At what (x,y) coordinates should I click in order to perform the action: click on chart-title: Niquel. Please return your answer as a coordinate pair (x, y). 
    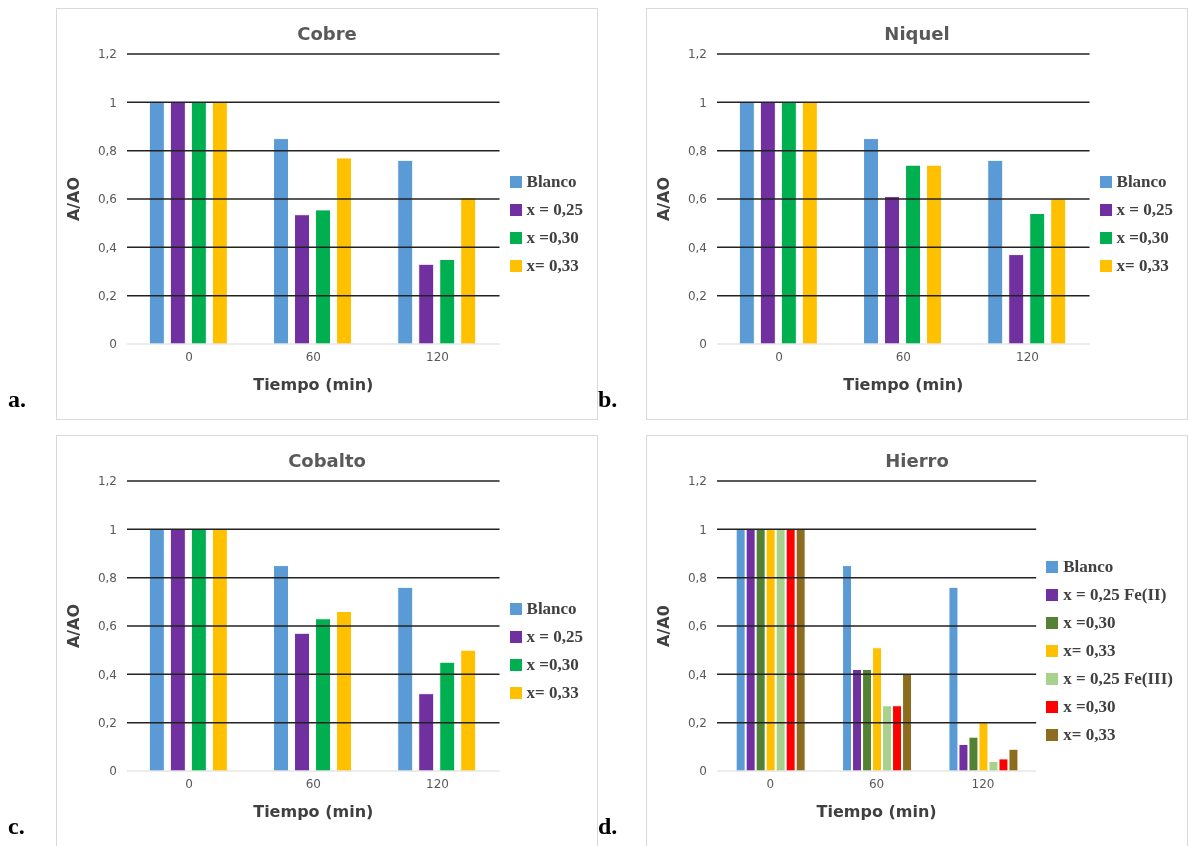
    Looking at the image, I should click on (917, 33).